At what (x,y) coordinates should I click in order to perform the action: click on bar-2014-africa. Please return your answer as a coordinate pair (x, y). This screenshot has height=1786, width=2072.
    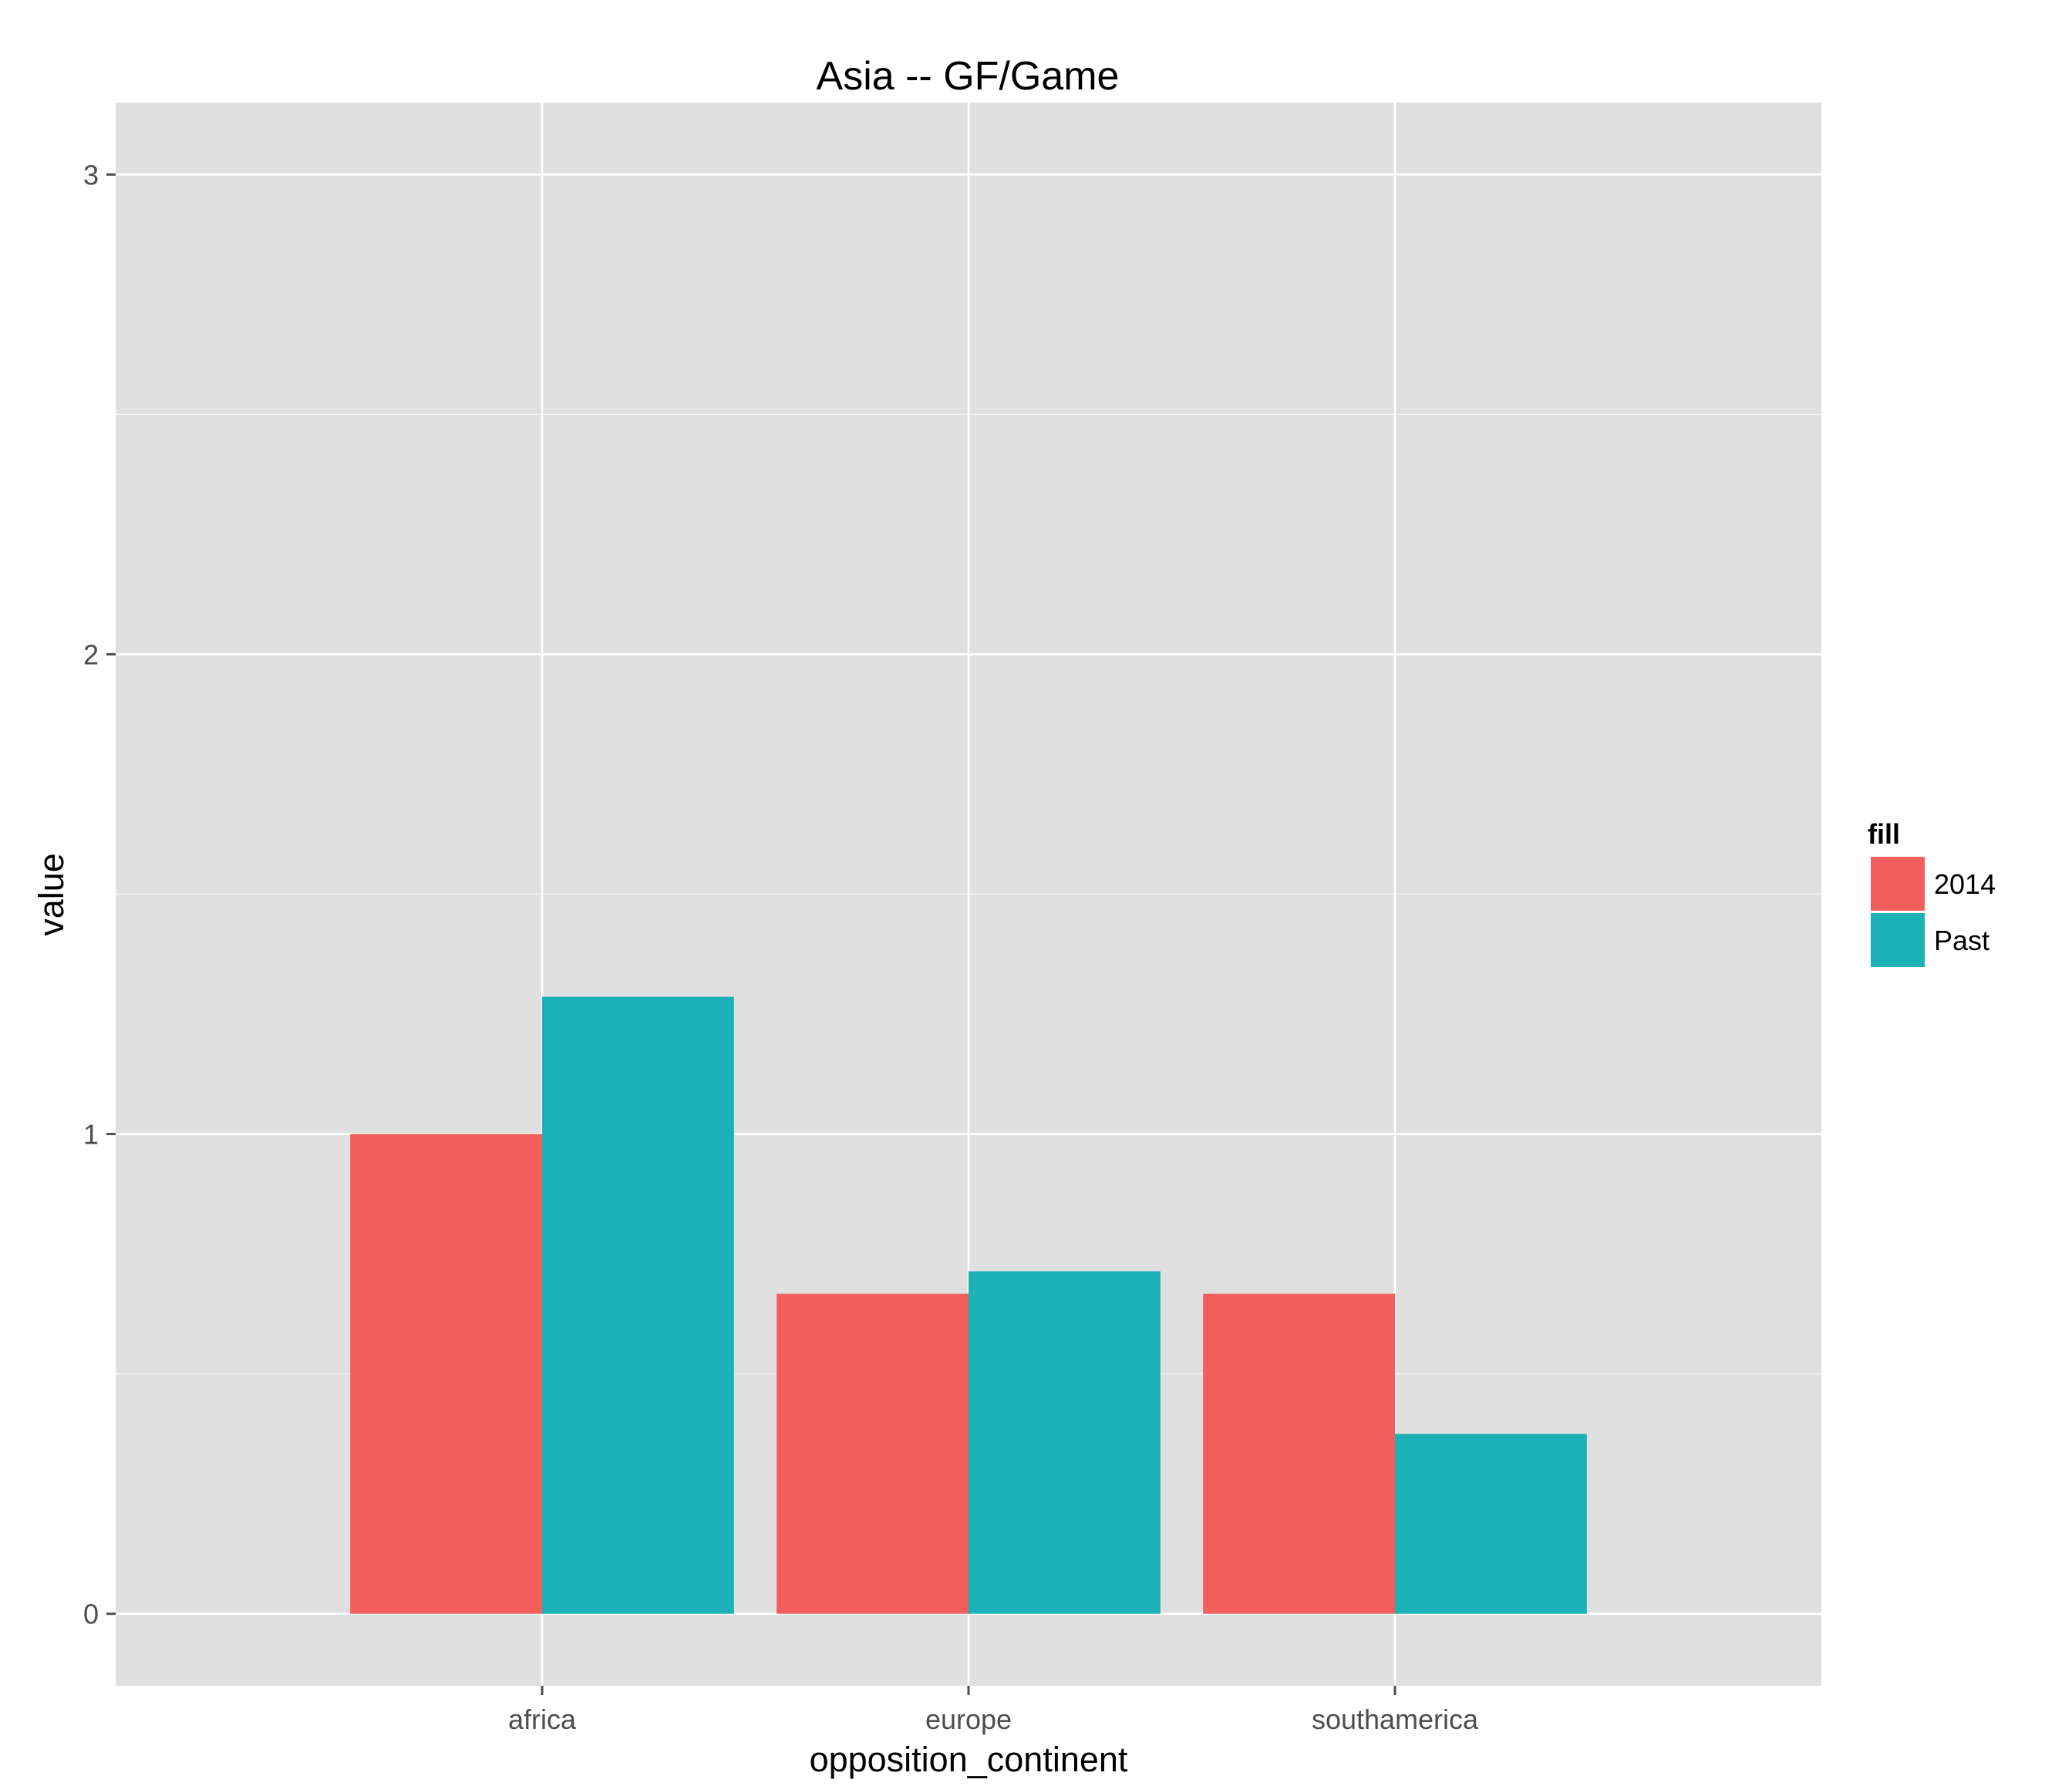
    Looking at the image, I should click on (446, 1374).